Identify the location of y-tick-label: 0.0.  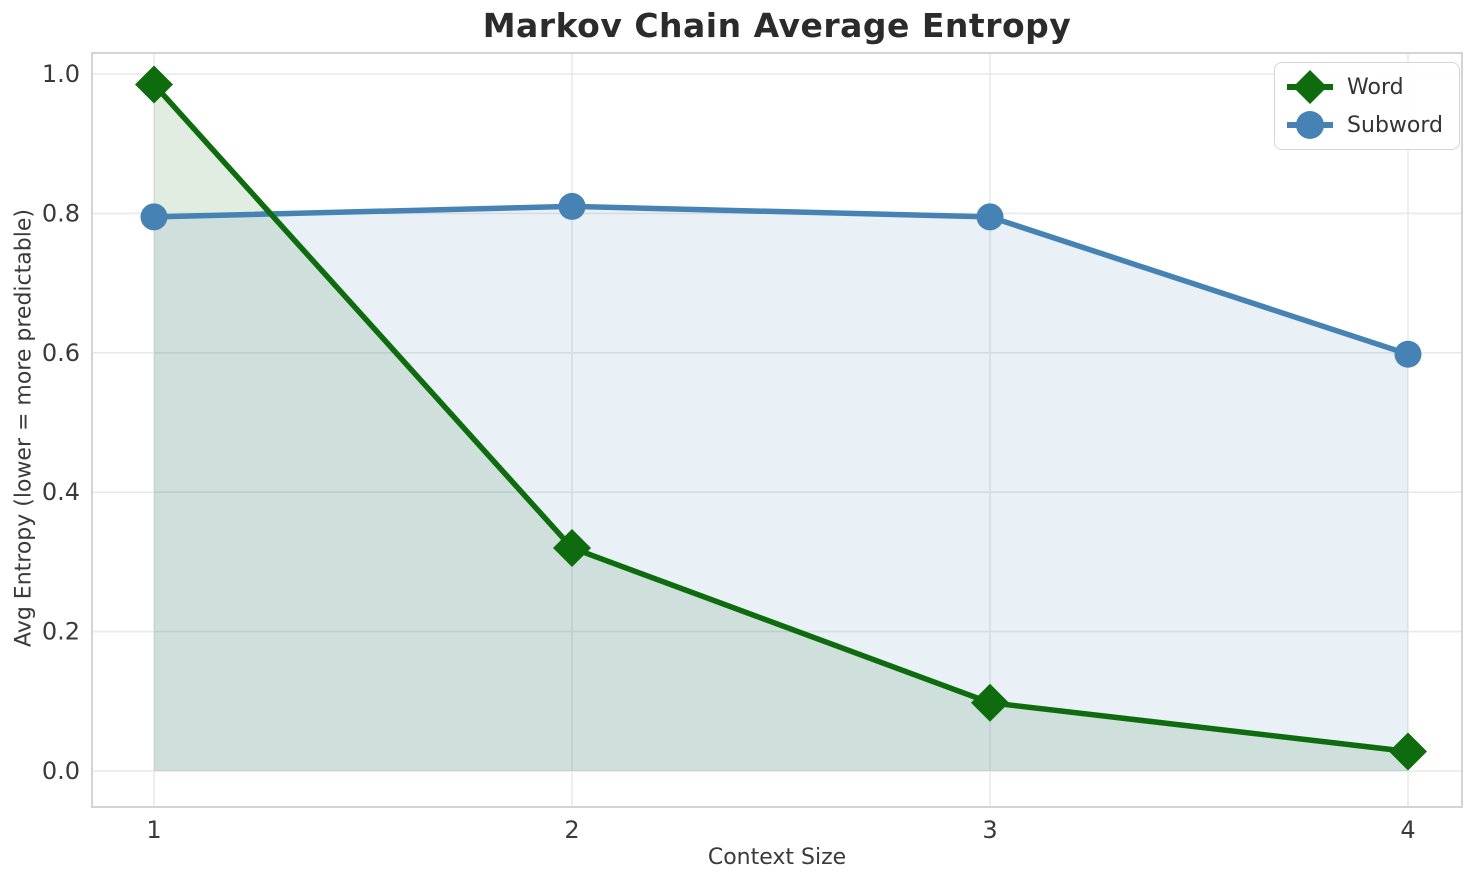
(61, 771).